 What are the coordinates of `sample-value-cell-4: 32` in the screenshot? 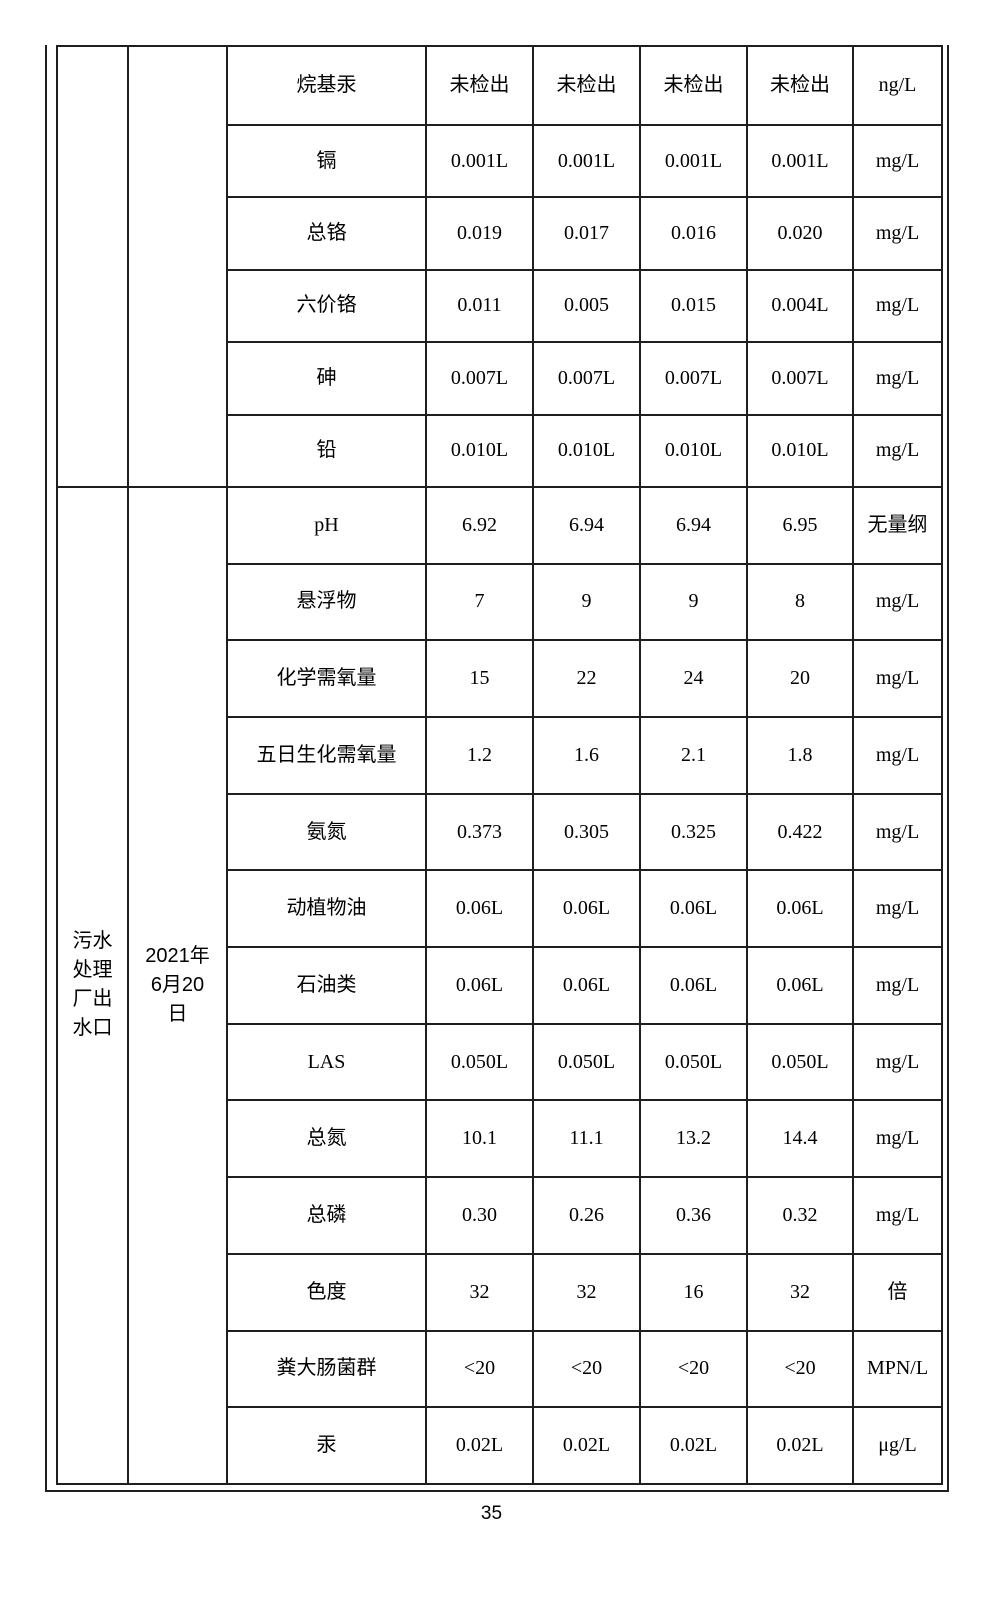 It's located at (800, 1292).